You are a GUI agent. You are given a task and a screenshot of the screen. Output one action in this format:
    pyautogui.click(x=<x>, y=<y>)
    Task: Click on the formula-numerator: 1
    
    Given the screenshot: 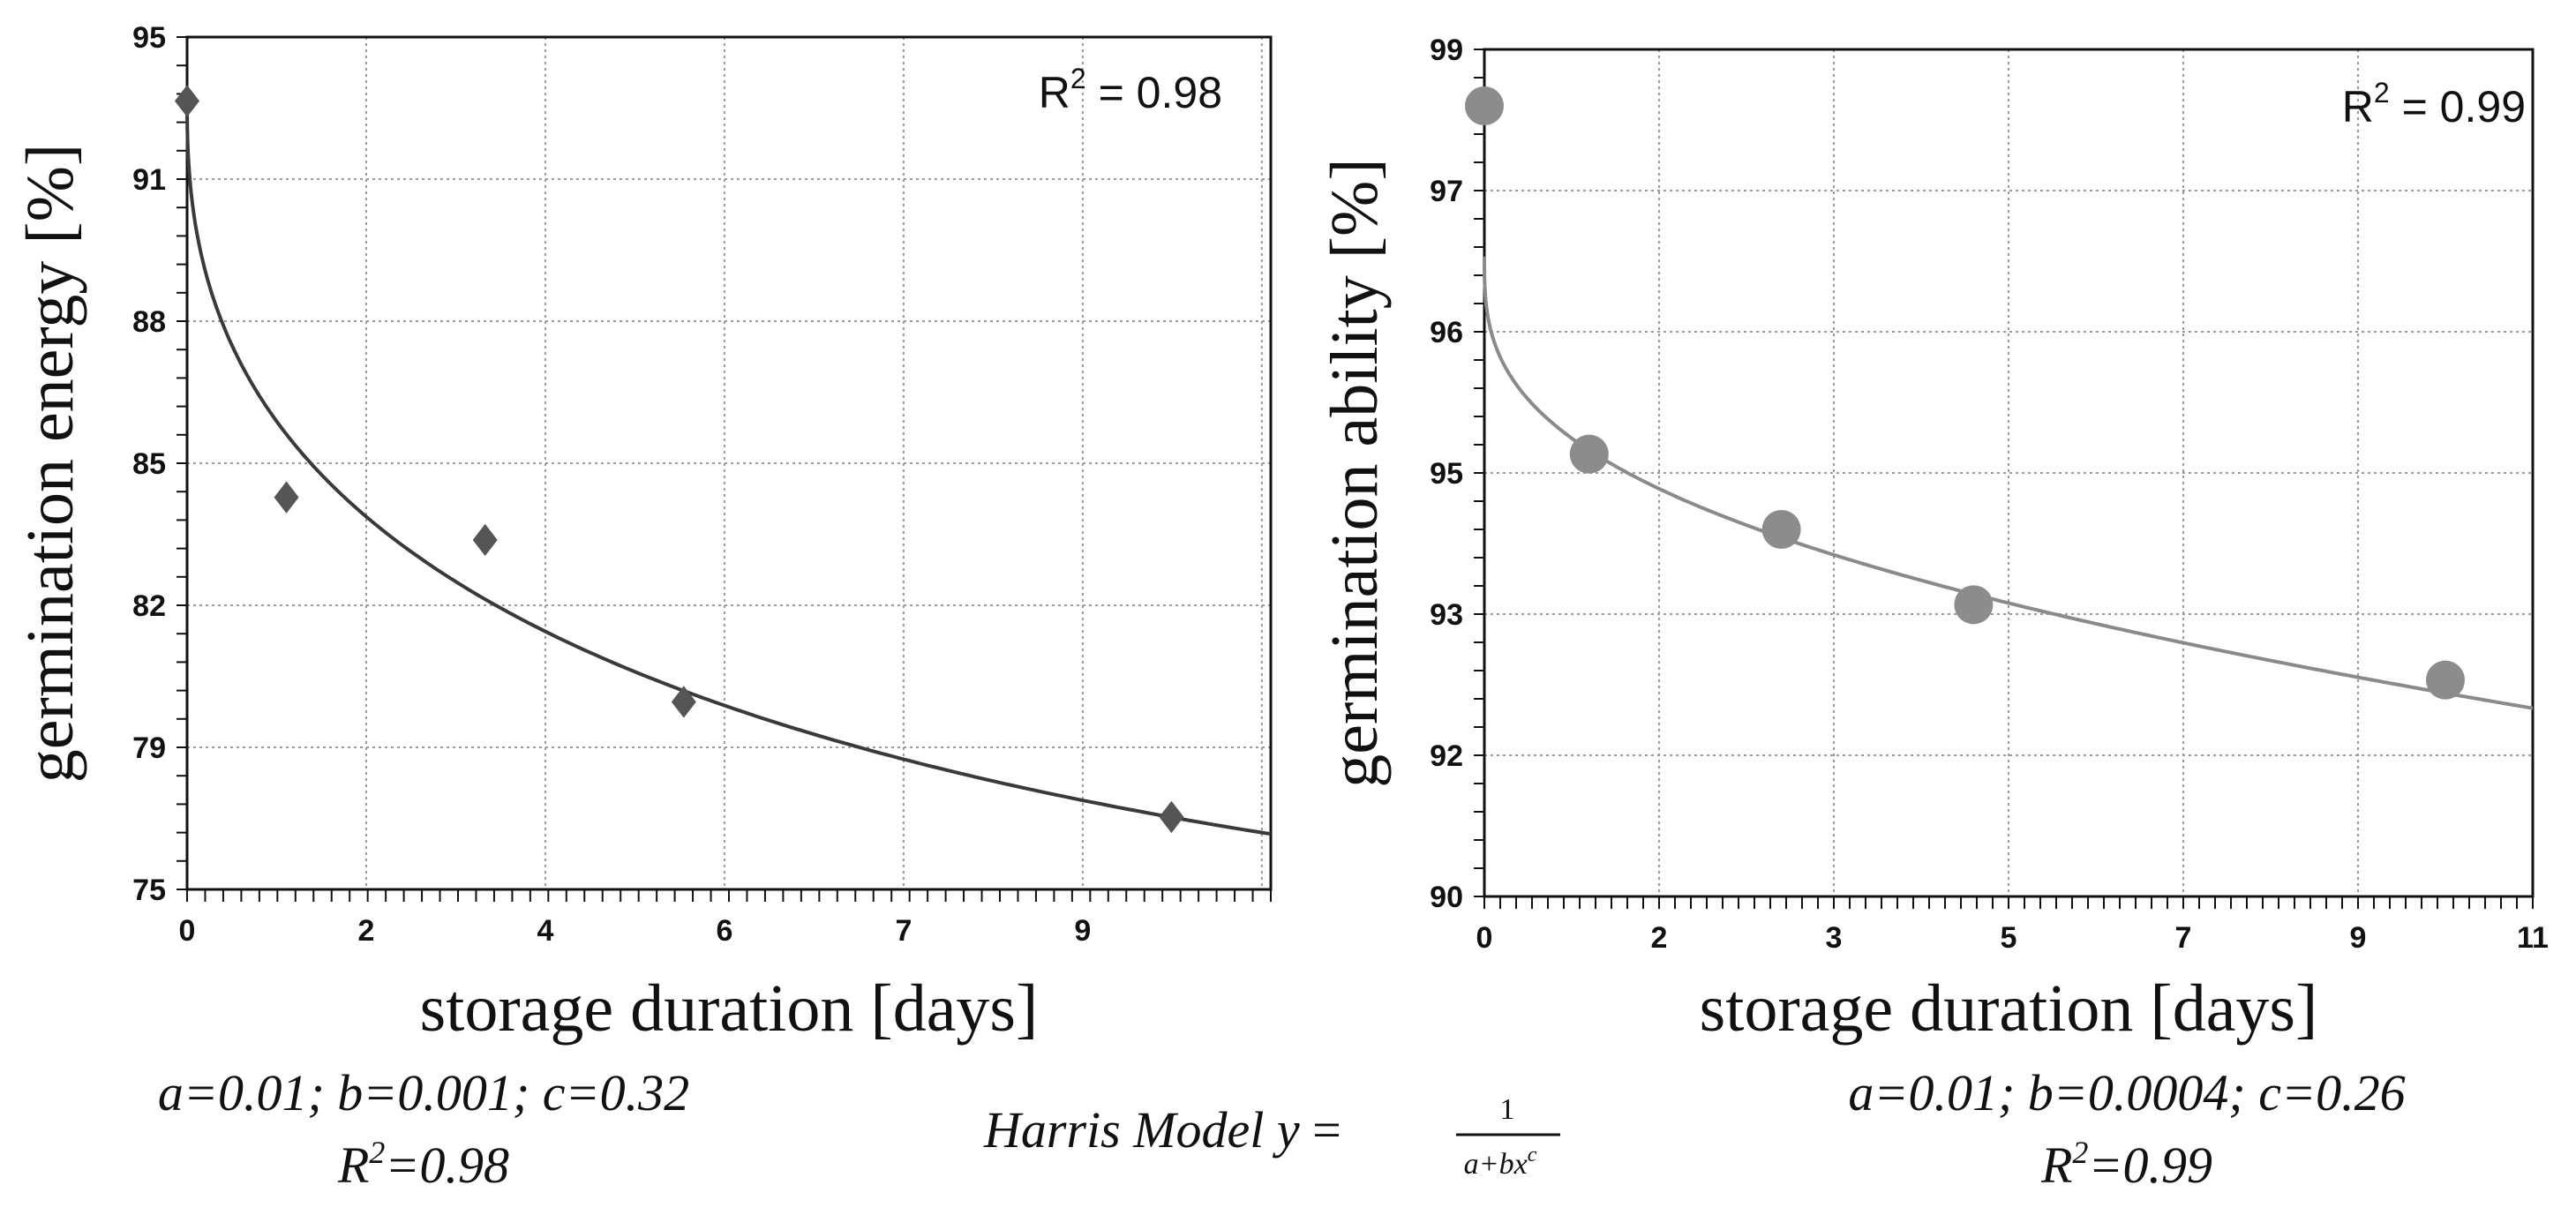 What is the action you would take?
    pyautogui.click(x=1507, y=1109)
    